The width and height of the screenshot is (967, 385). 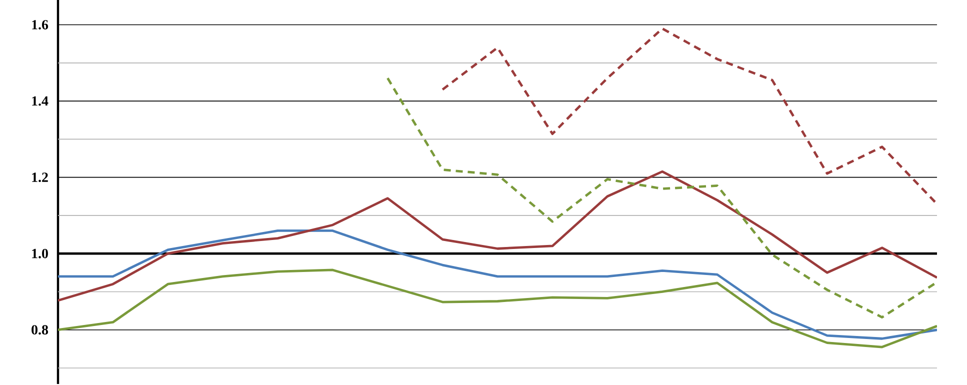 I want to click on y-tick-label: 1.2, so click(x=40, y=177).